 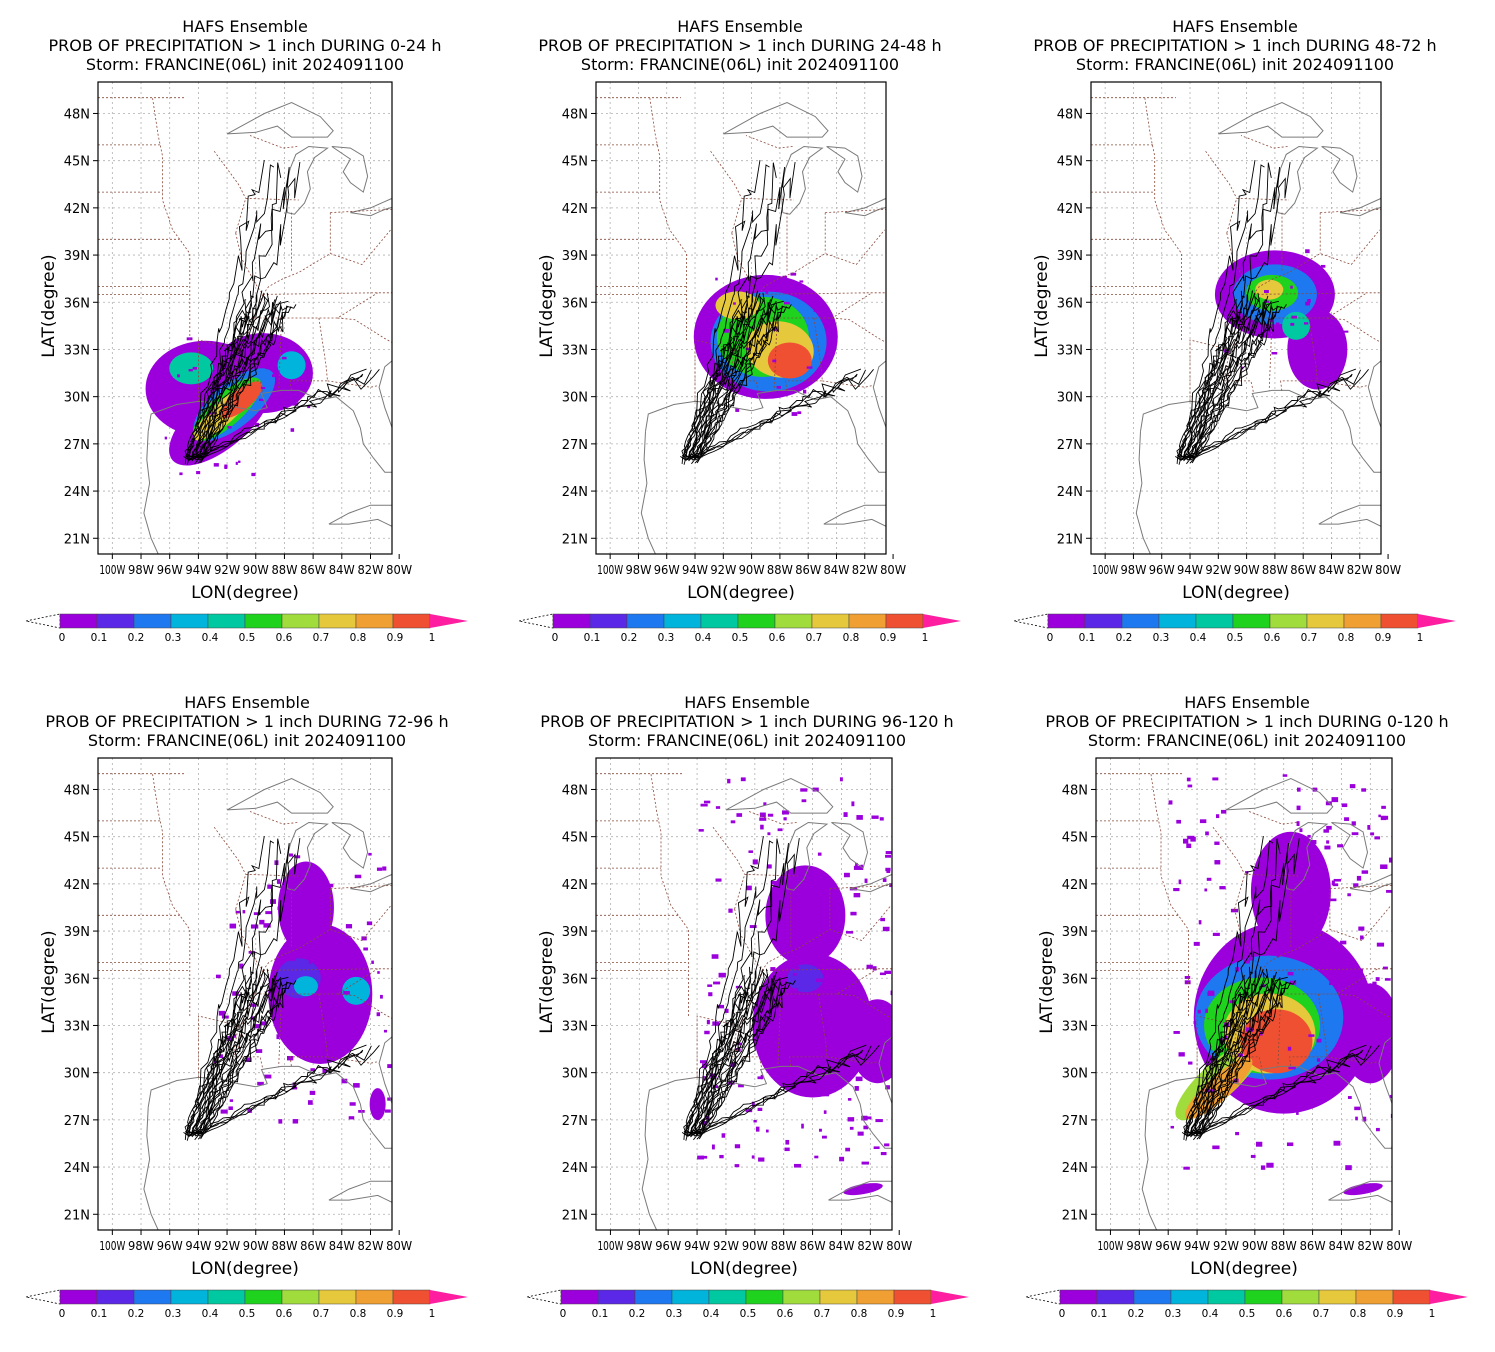 What do you see at coordinates (575, 256) in the screenshot?
I see `lat-tick-label: 39N` at bounding box center [575, 256].